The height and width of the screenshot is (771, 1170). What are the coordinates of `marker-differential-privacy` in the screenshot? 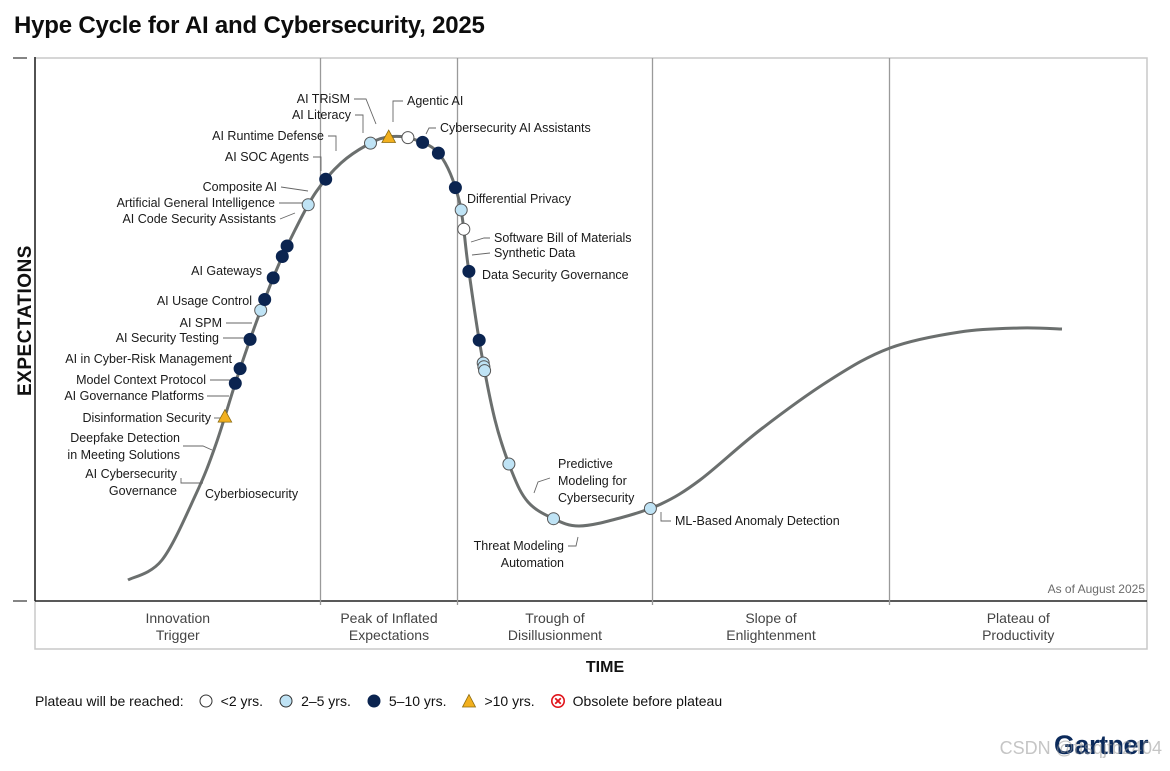 It's located at (479, 340).